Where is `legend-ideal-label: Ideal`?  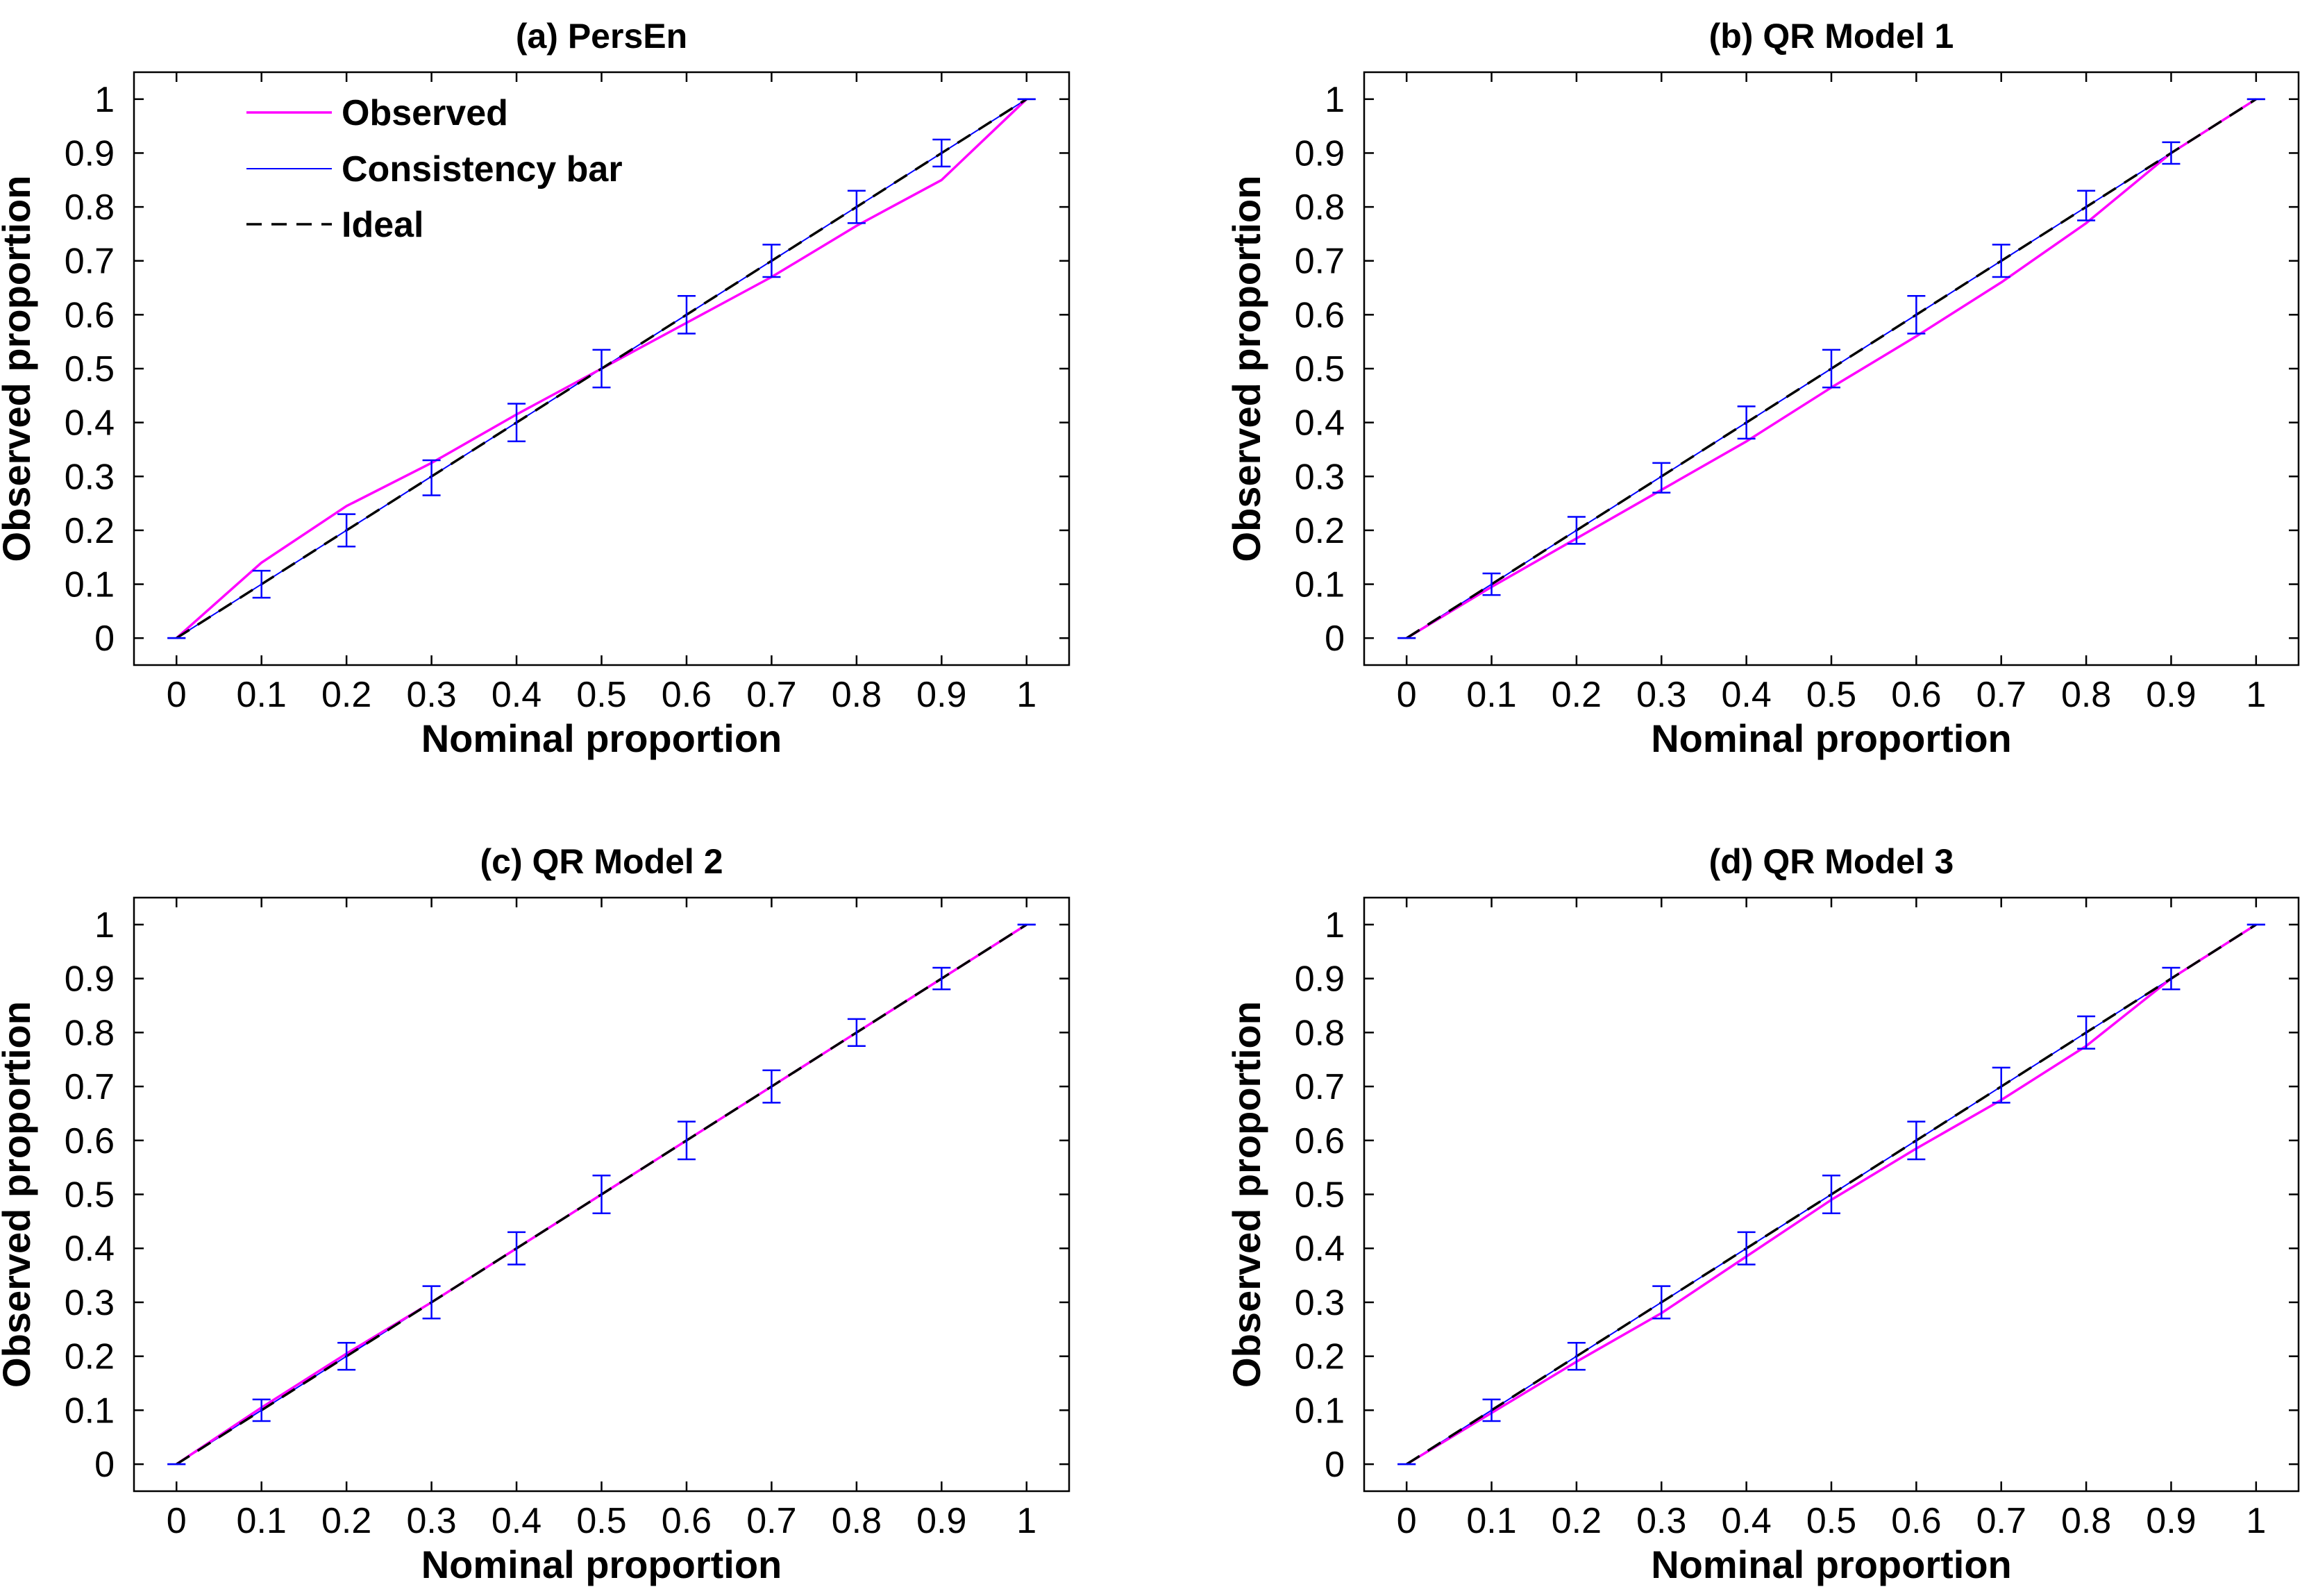 legend-ideal-label: Ideal is located at coordinates (383, 225).